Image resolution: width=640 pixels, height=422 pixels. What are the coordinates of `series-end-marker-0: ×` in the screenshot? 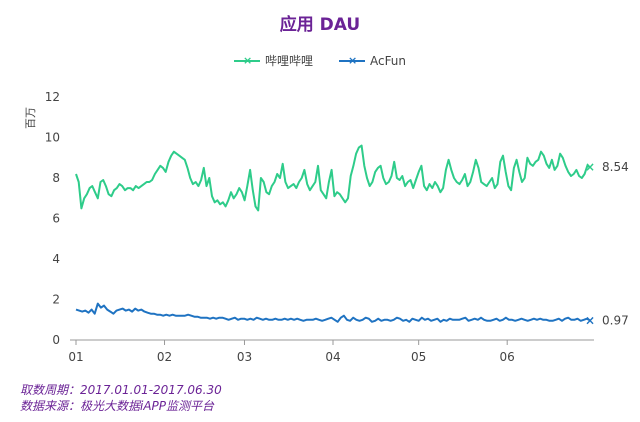 It's located at (590, 167).